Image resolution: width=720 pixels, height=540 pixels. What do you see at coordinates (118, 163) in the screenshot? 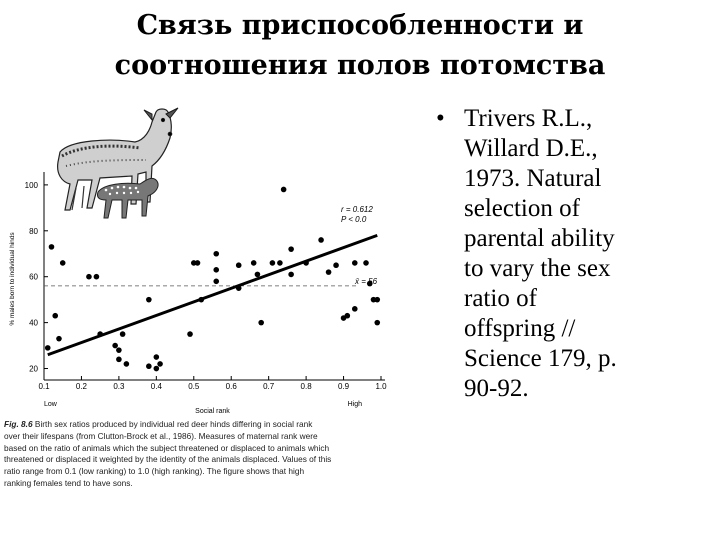
I see `red-deer-hind-with-fawn-icon` at bounding box center [118, 163].